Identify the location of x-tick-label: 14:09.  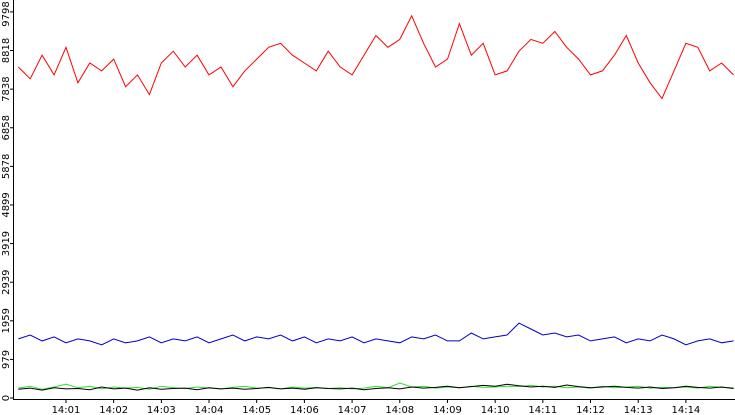
(447, 410).